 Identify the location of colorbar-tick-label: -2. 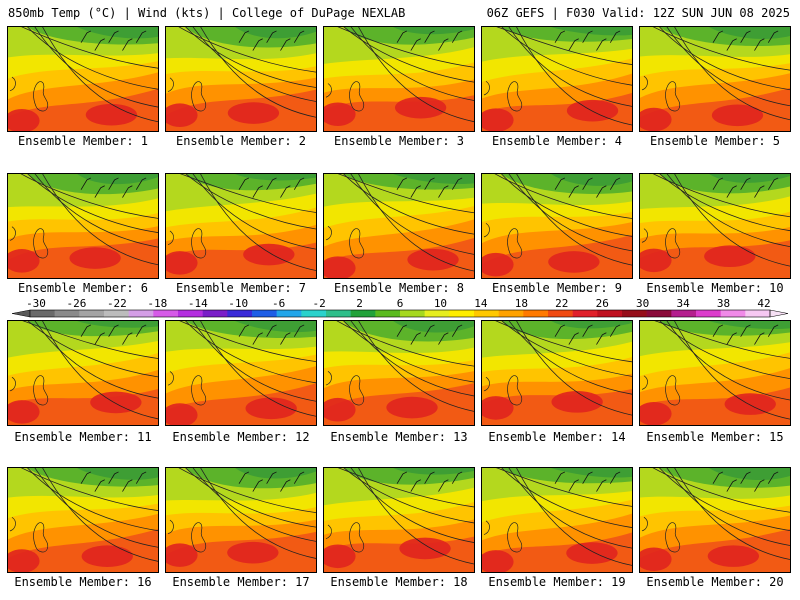
(318, 303).